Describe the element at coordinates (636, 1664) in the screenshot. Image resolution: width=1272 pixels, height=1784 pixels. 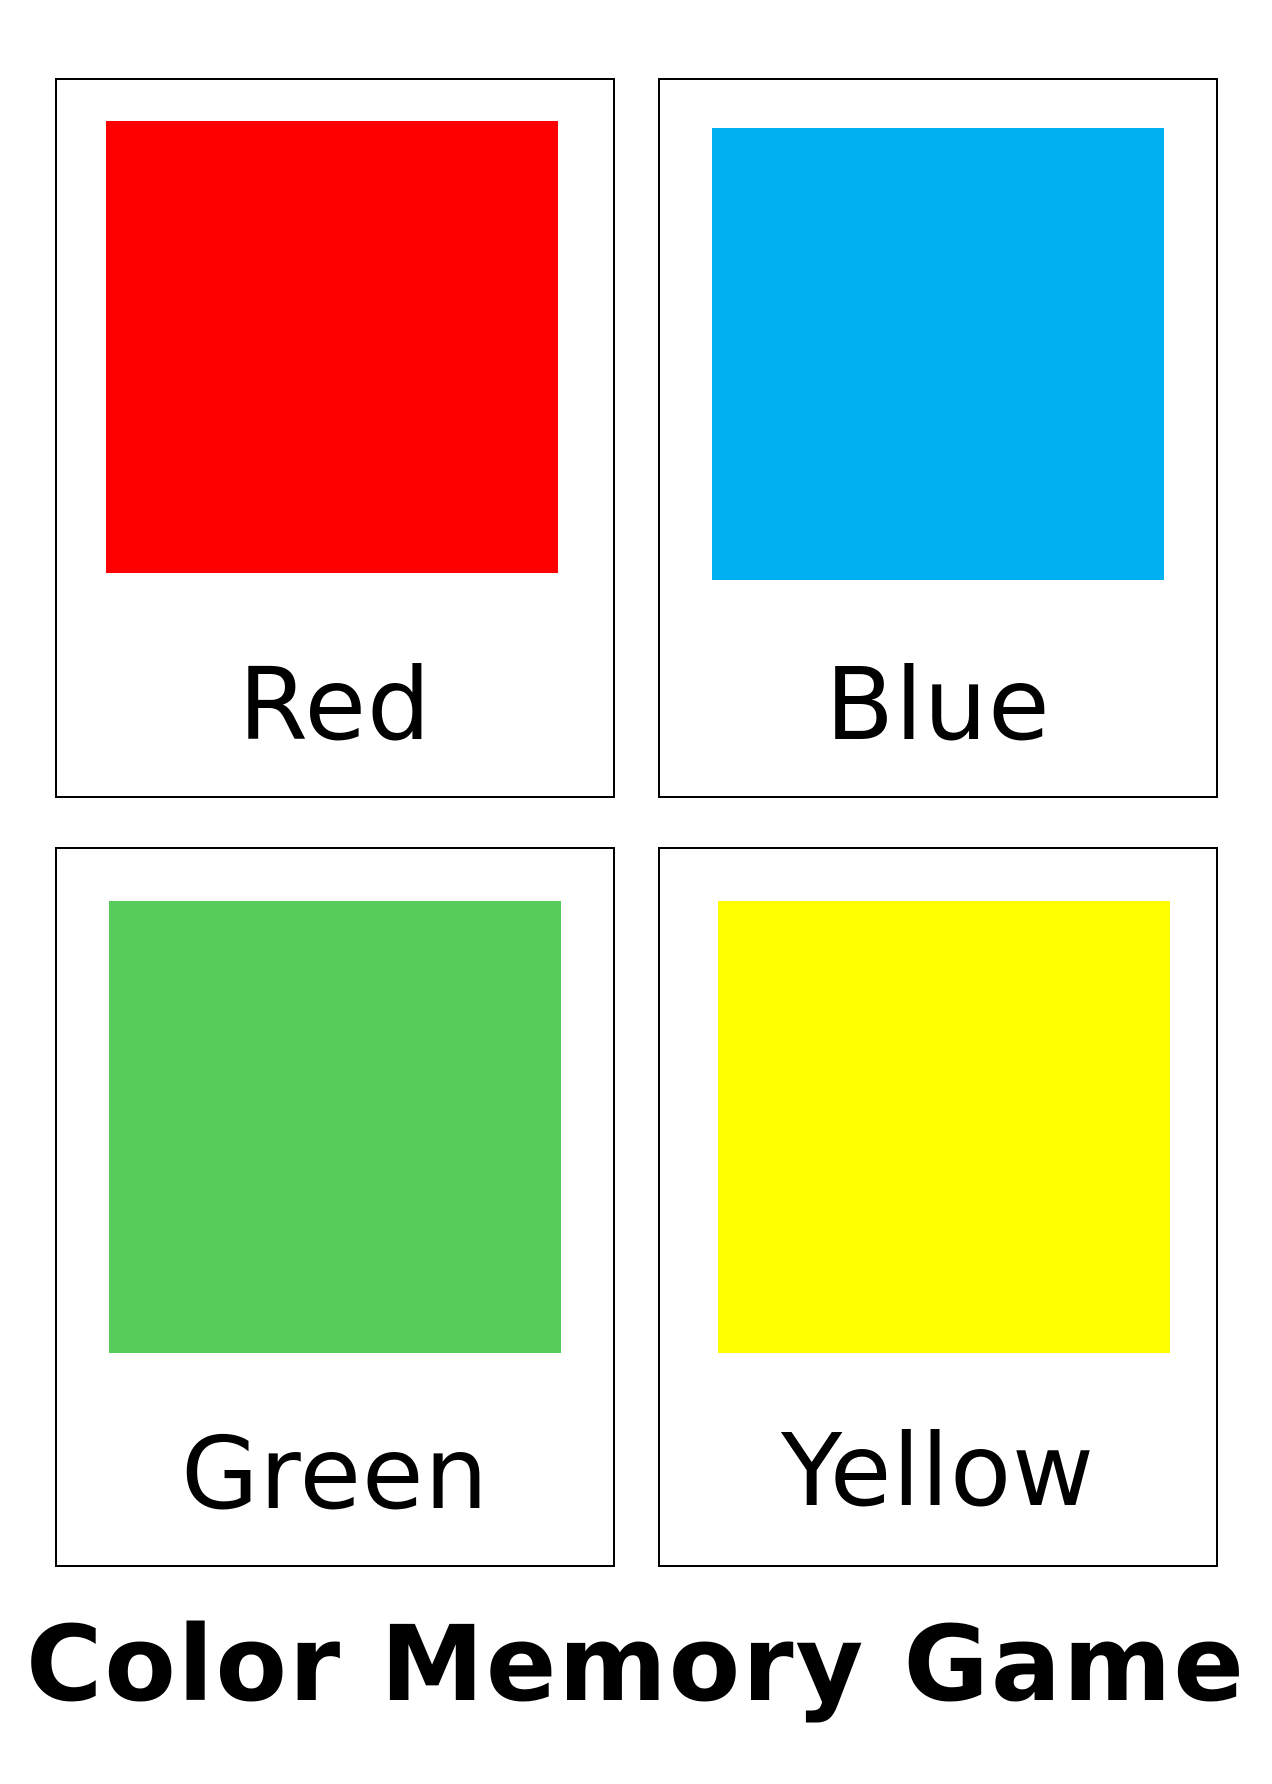
I see `game-title: Color Memory Game` at that location.